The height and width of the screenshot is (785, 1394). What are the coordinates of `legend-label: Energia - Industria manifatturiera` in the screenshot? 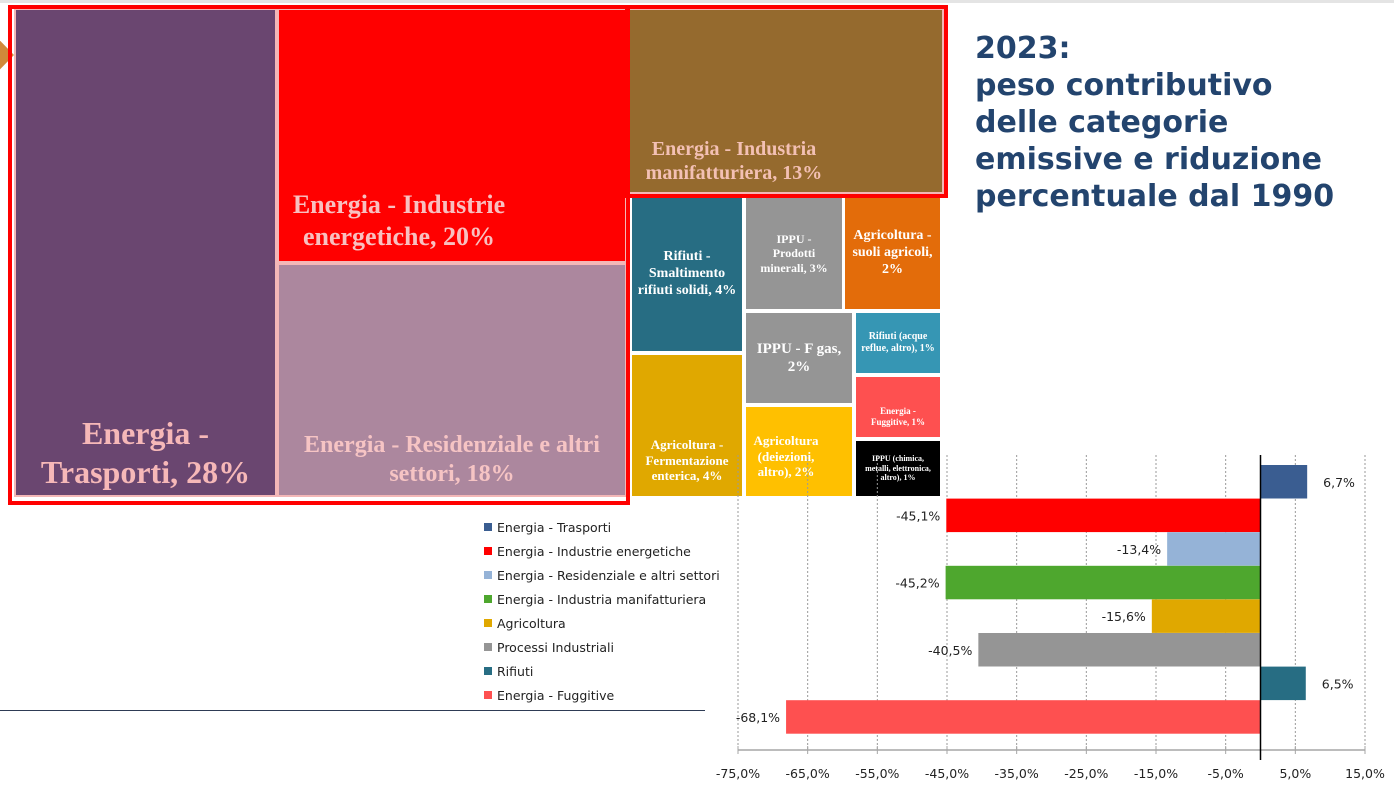 It's located at (602, 599).